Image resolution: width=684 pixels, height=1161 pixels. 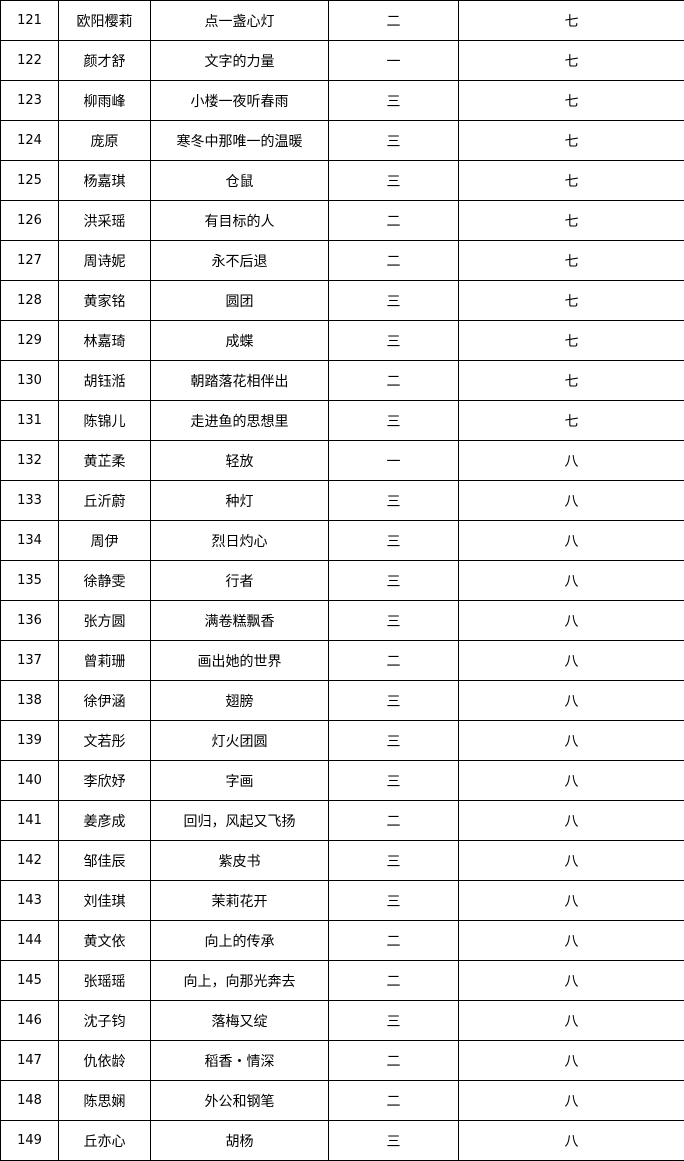 I want to click on title-cell: 烈日灼心, so click(x=239, y=540).